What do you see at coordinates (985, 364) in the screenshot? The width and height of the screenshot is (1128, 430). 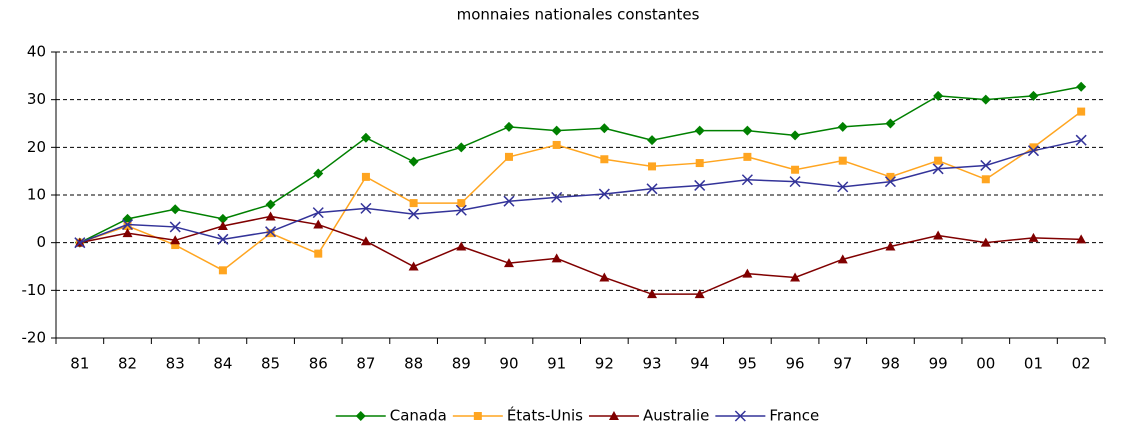 I see `x-tick-label: 00` at bounding box center [985, 364].